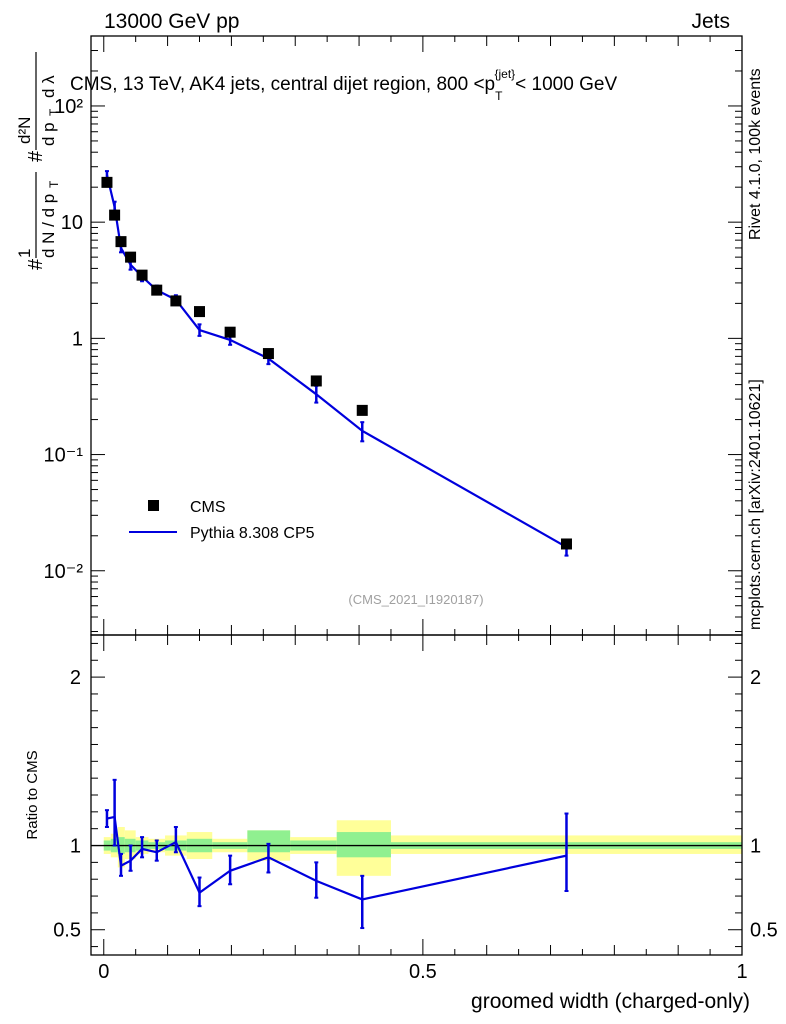 This screenshot has height=1024, width=786. What do you see at coordinates (610, 1001) in the screenshot?
I see `x-axis-label: groomed width (charged-only)` at bounding box center [610, 1001].